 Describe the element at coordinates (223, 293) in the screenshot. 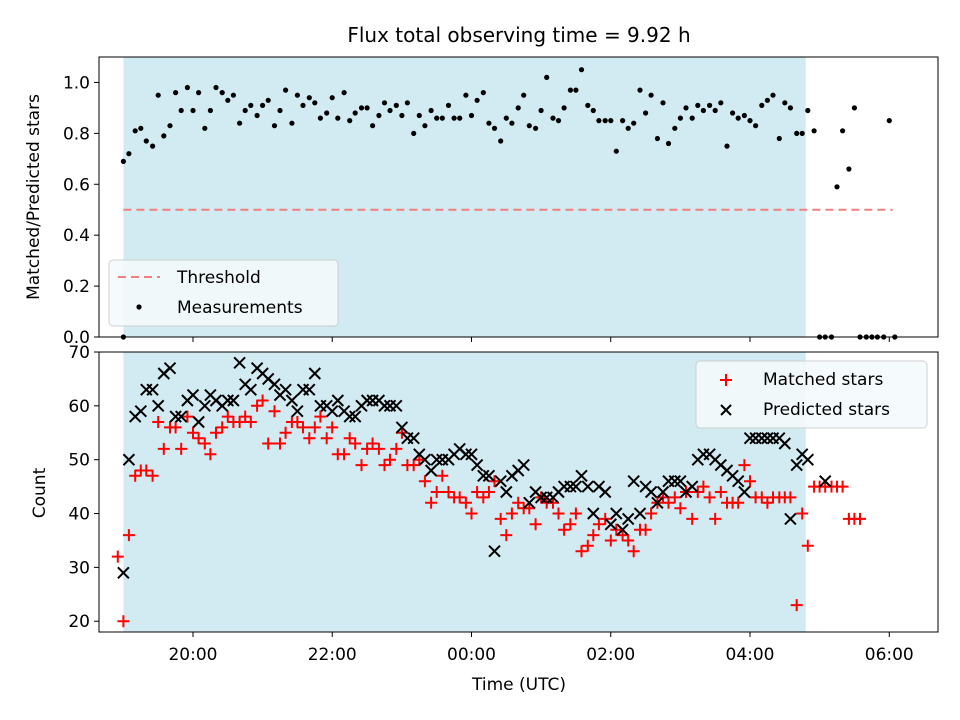

I see `ratio-legend: Threshold Measurements` at that location.